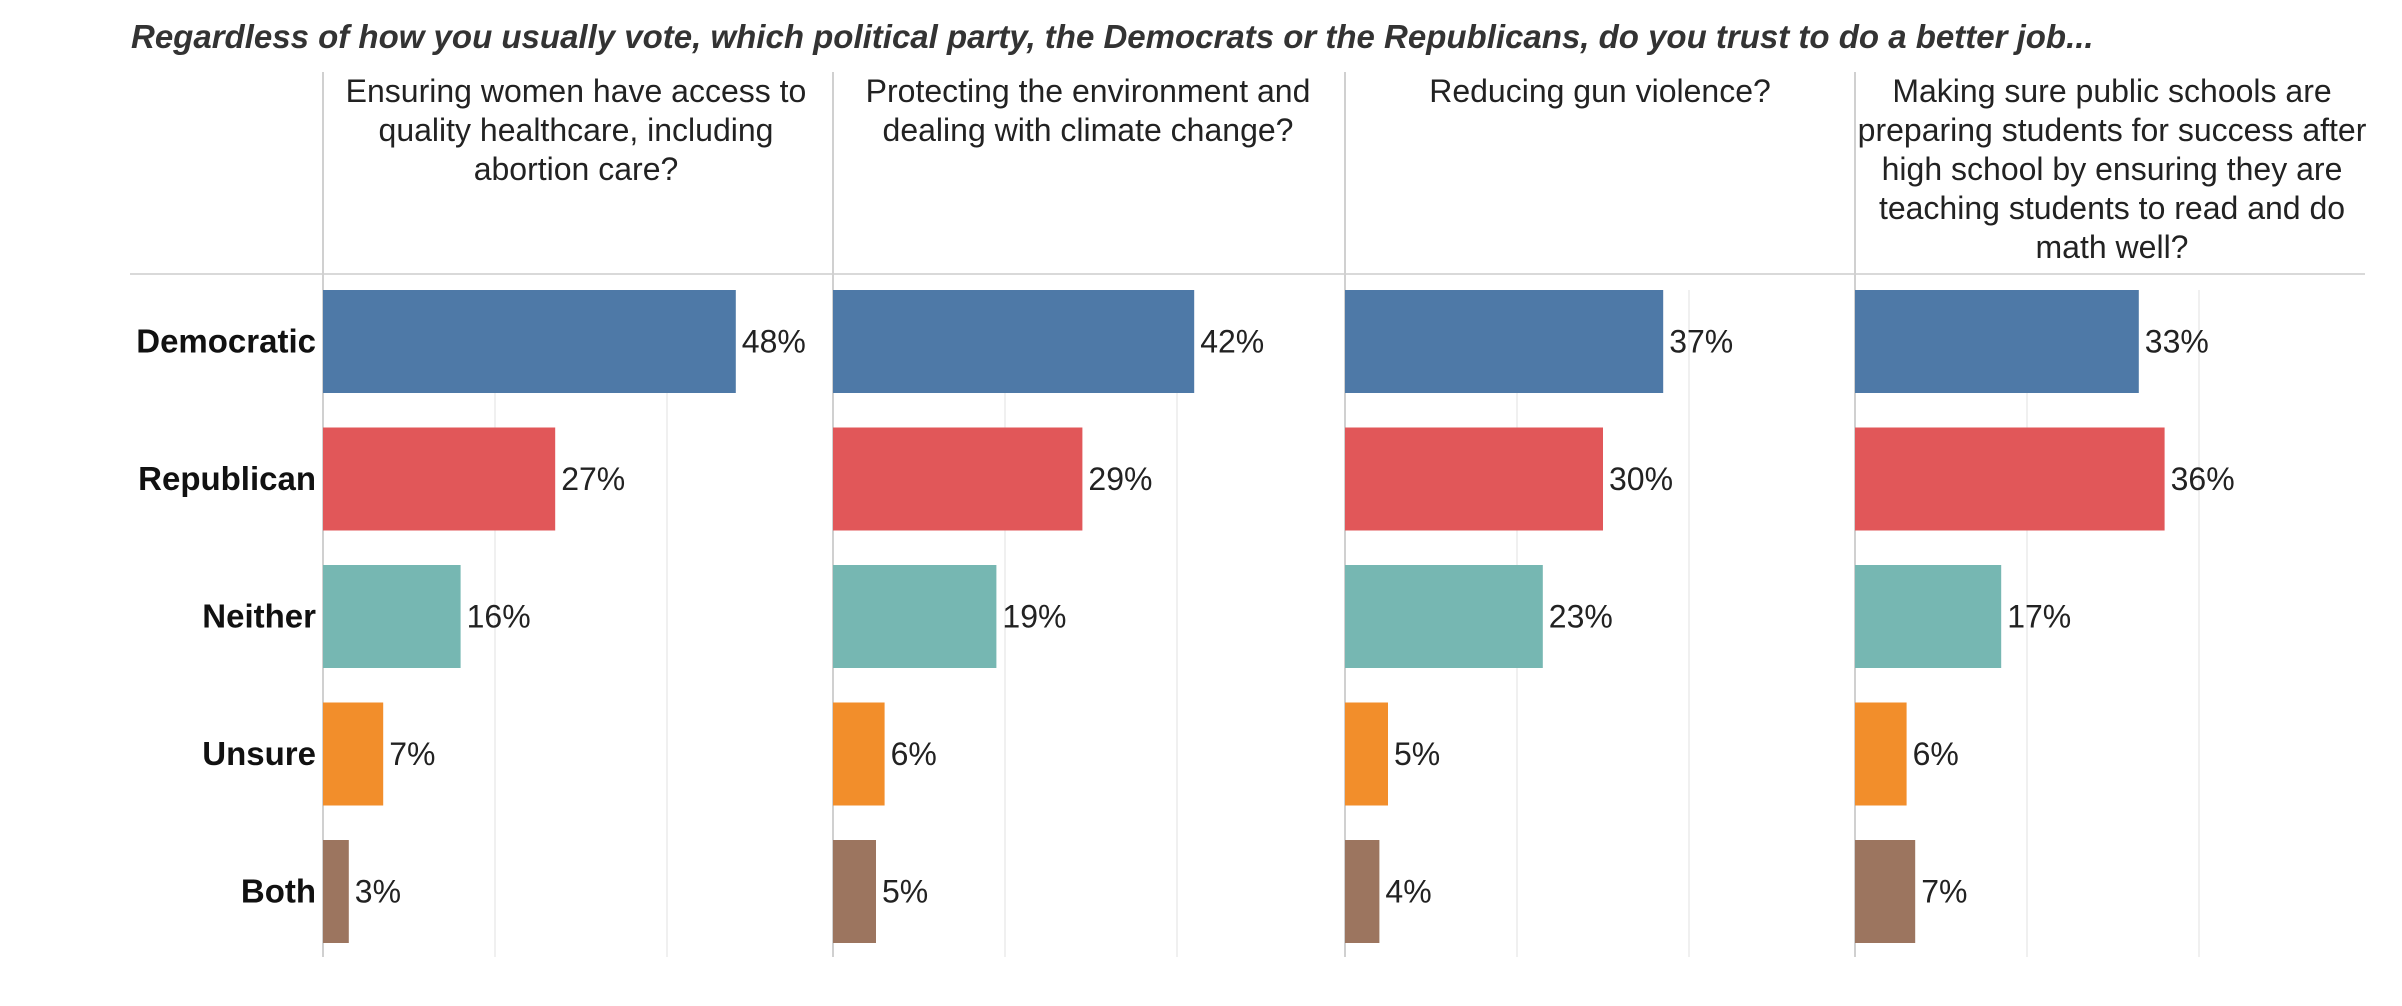  What do you see at coordinates (1474, 479) in the screenshot?
I see `bar-panel-3-republican` at bounding box center [1474, 479].